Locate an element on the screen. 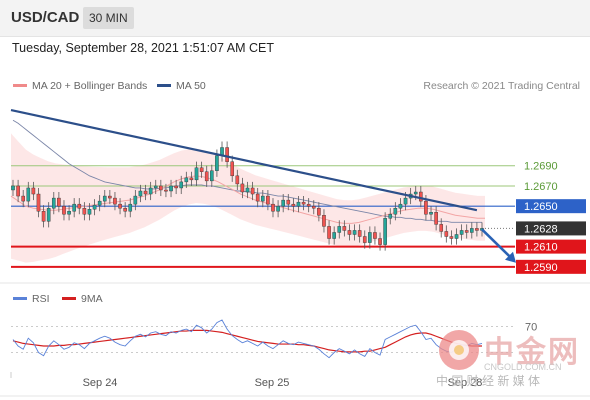 The image size is (590, 400). level-label-1.2690: 1.2690 is located at coordinates (541, 167).